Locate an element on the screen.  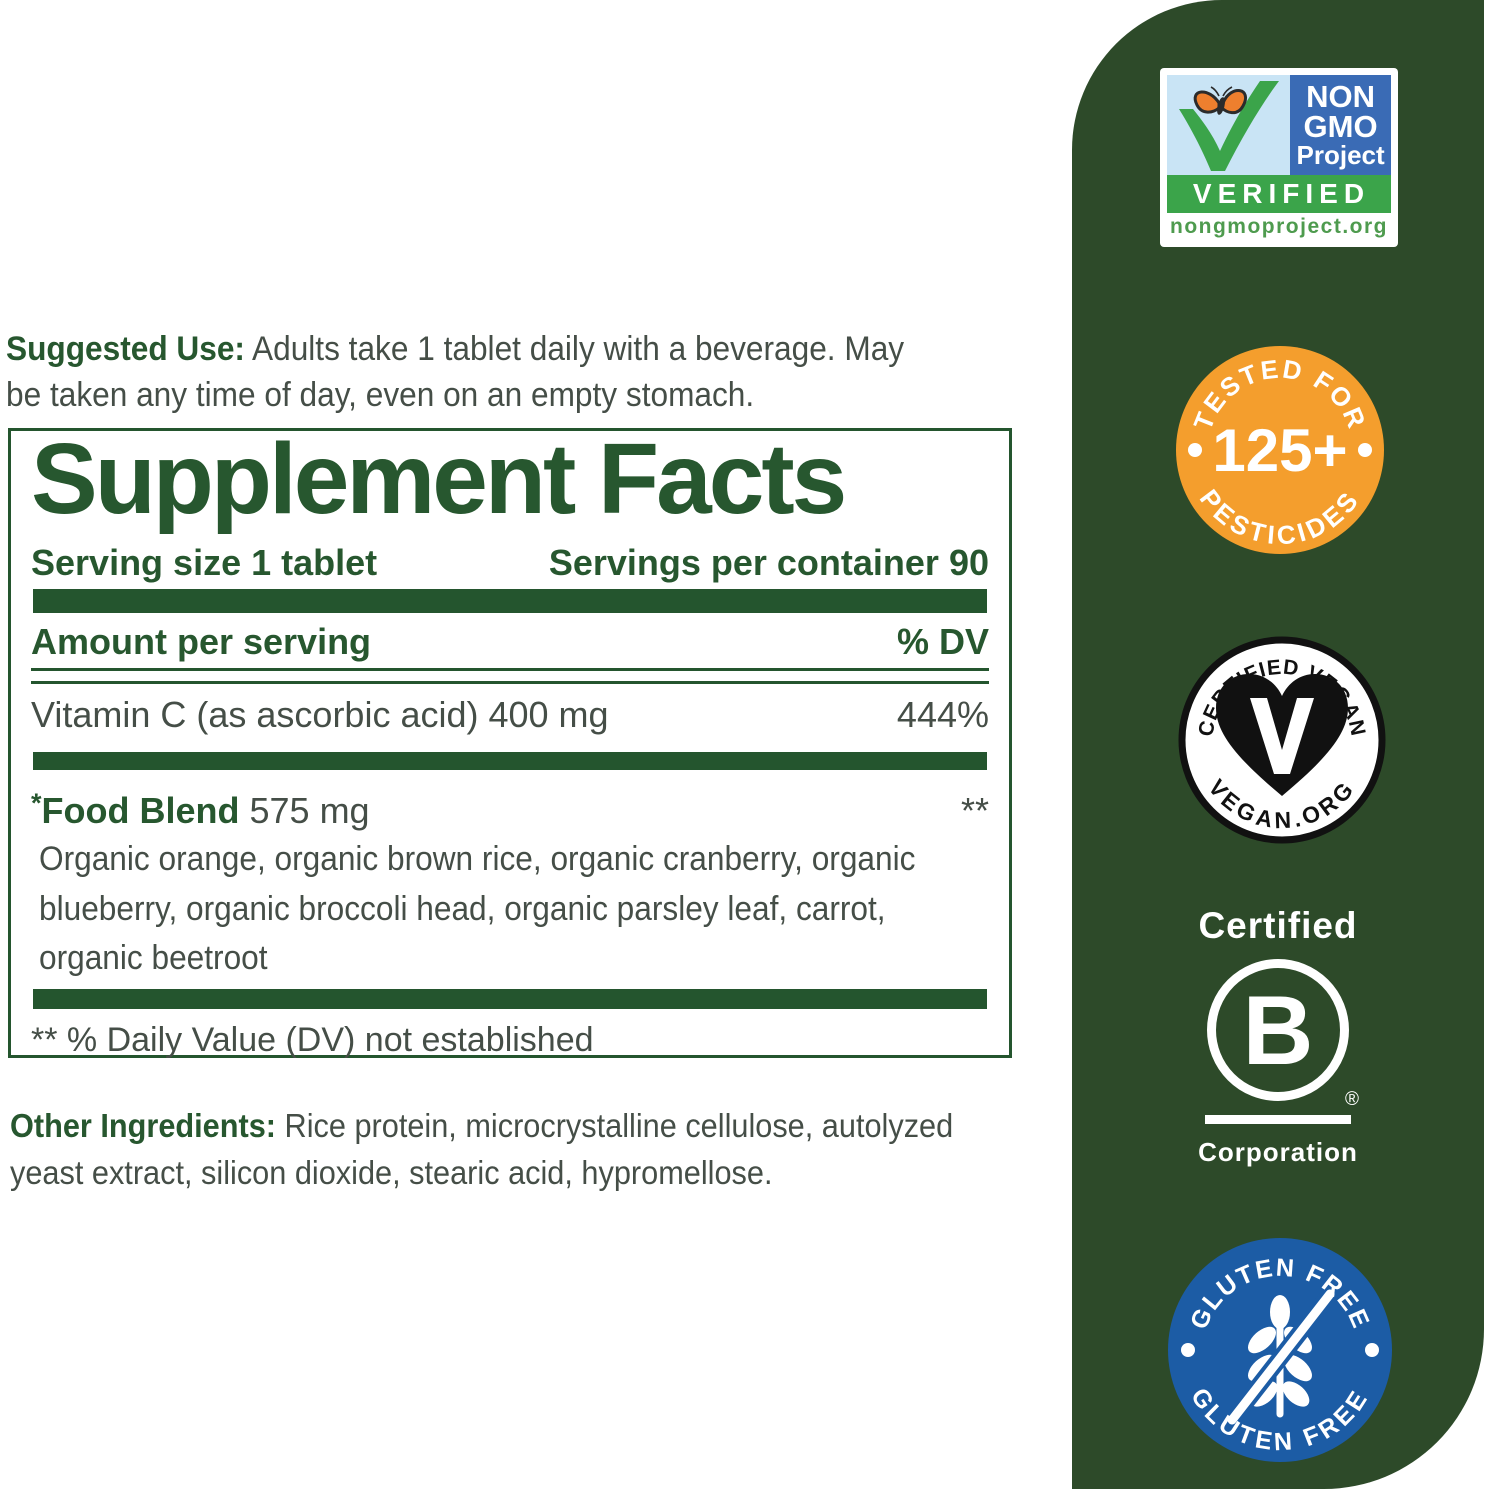
crossed-wheat-icon is located at coordinates (1281, 1357).